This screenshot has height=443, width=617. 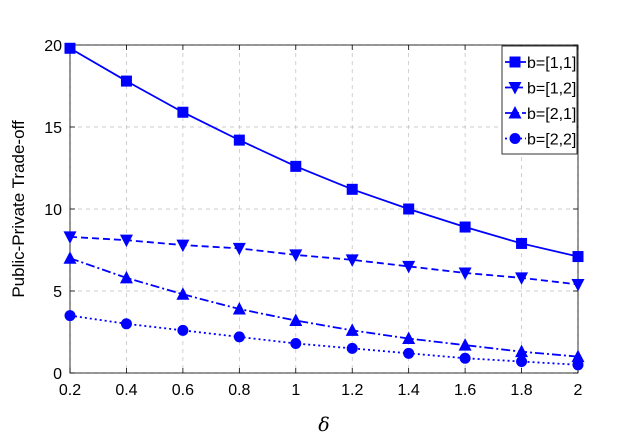 I want to click on x-tick-label: 1.2, so click(x=352, y=390).